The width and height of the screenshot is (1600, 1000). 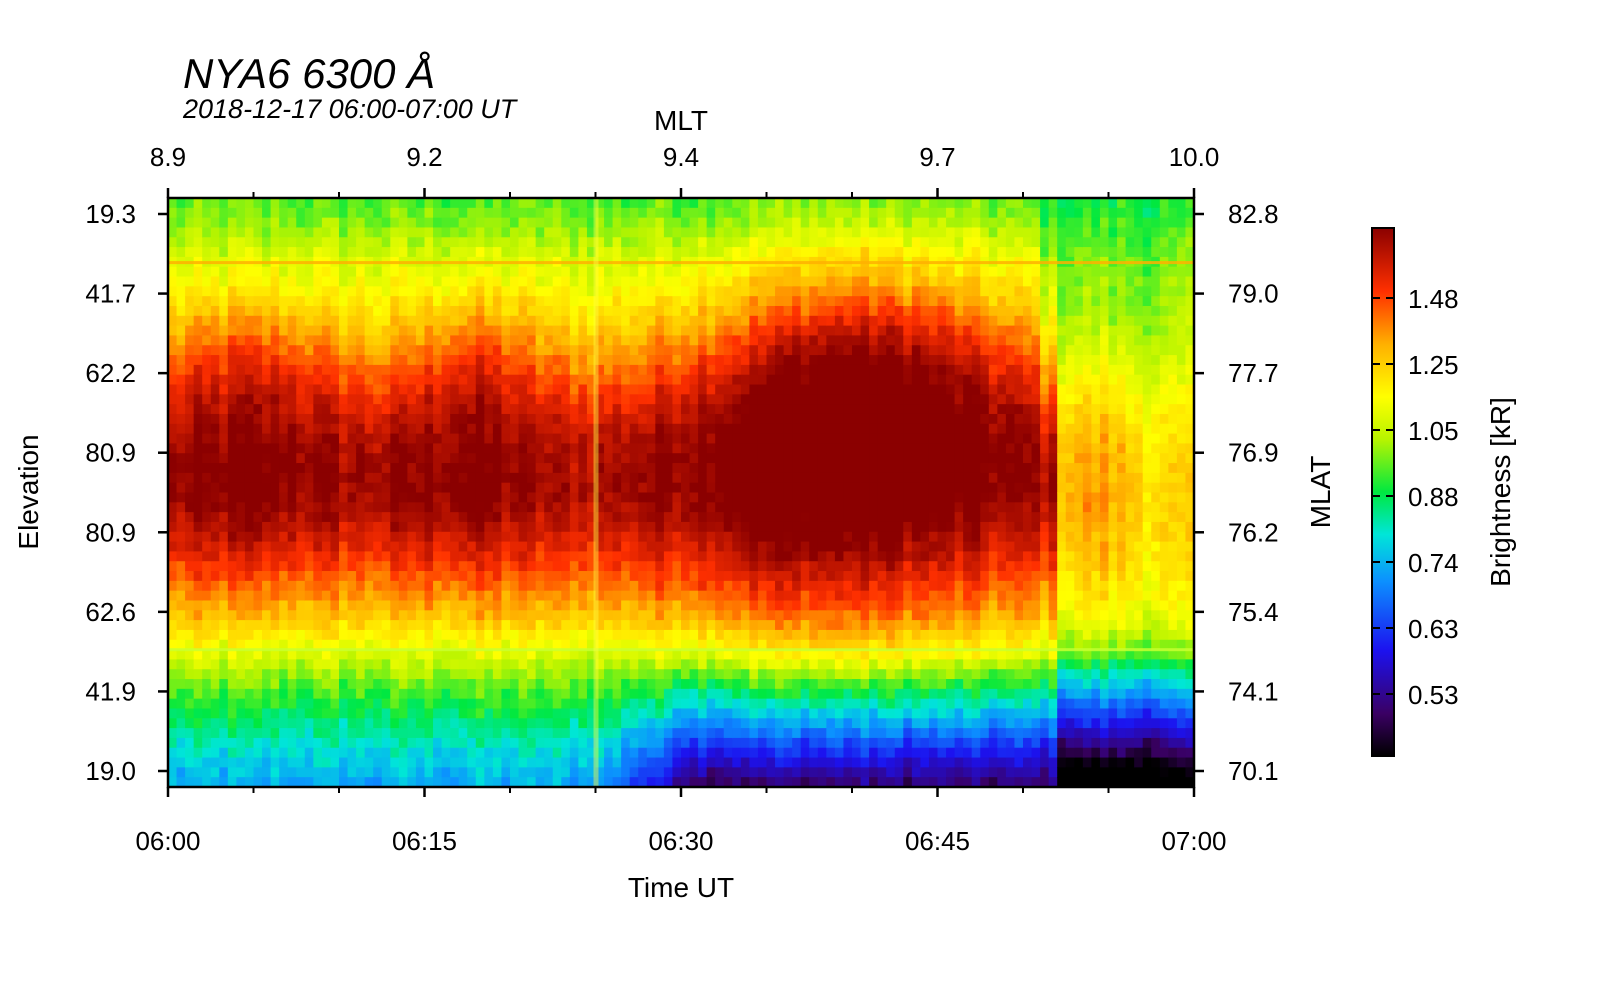 What do you see at coordinates (309, 73) in the screenshot?
I see `chart-title: NYA6 6300 Å` at bounding box center [309, 73].